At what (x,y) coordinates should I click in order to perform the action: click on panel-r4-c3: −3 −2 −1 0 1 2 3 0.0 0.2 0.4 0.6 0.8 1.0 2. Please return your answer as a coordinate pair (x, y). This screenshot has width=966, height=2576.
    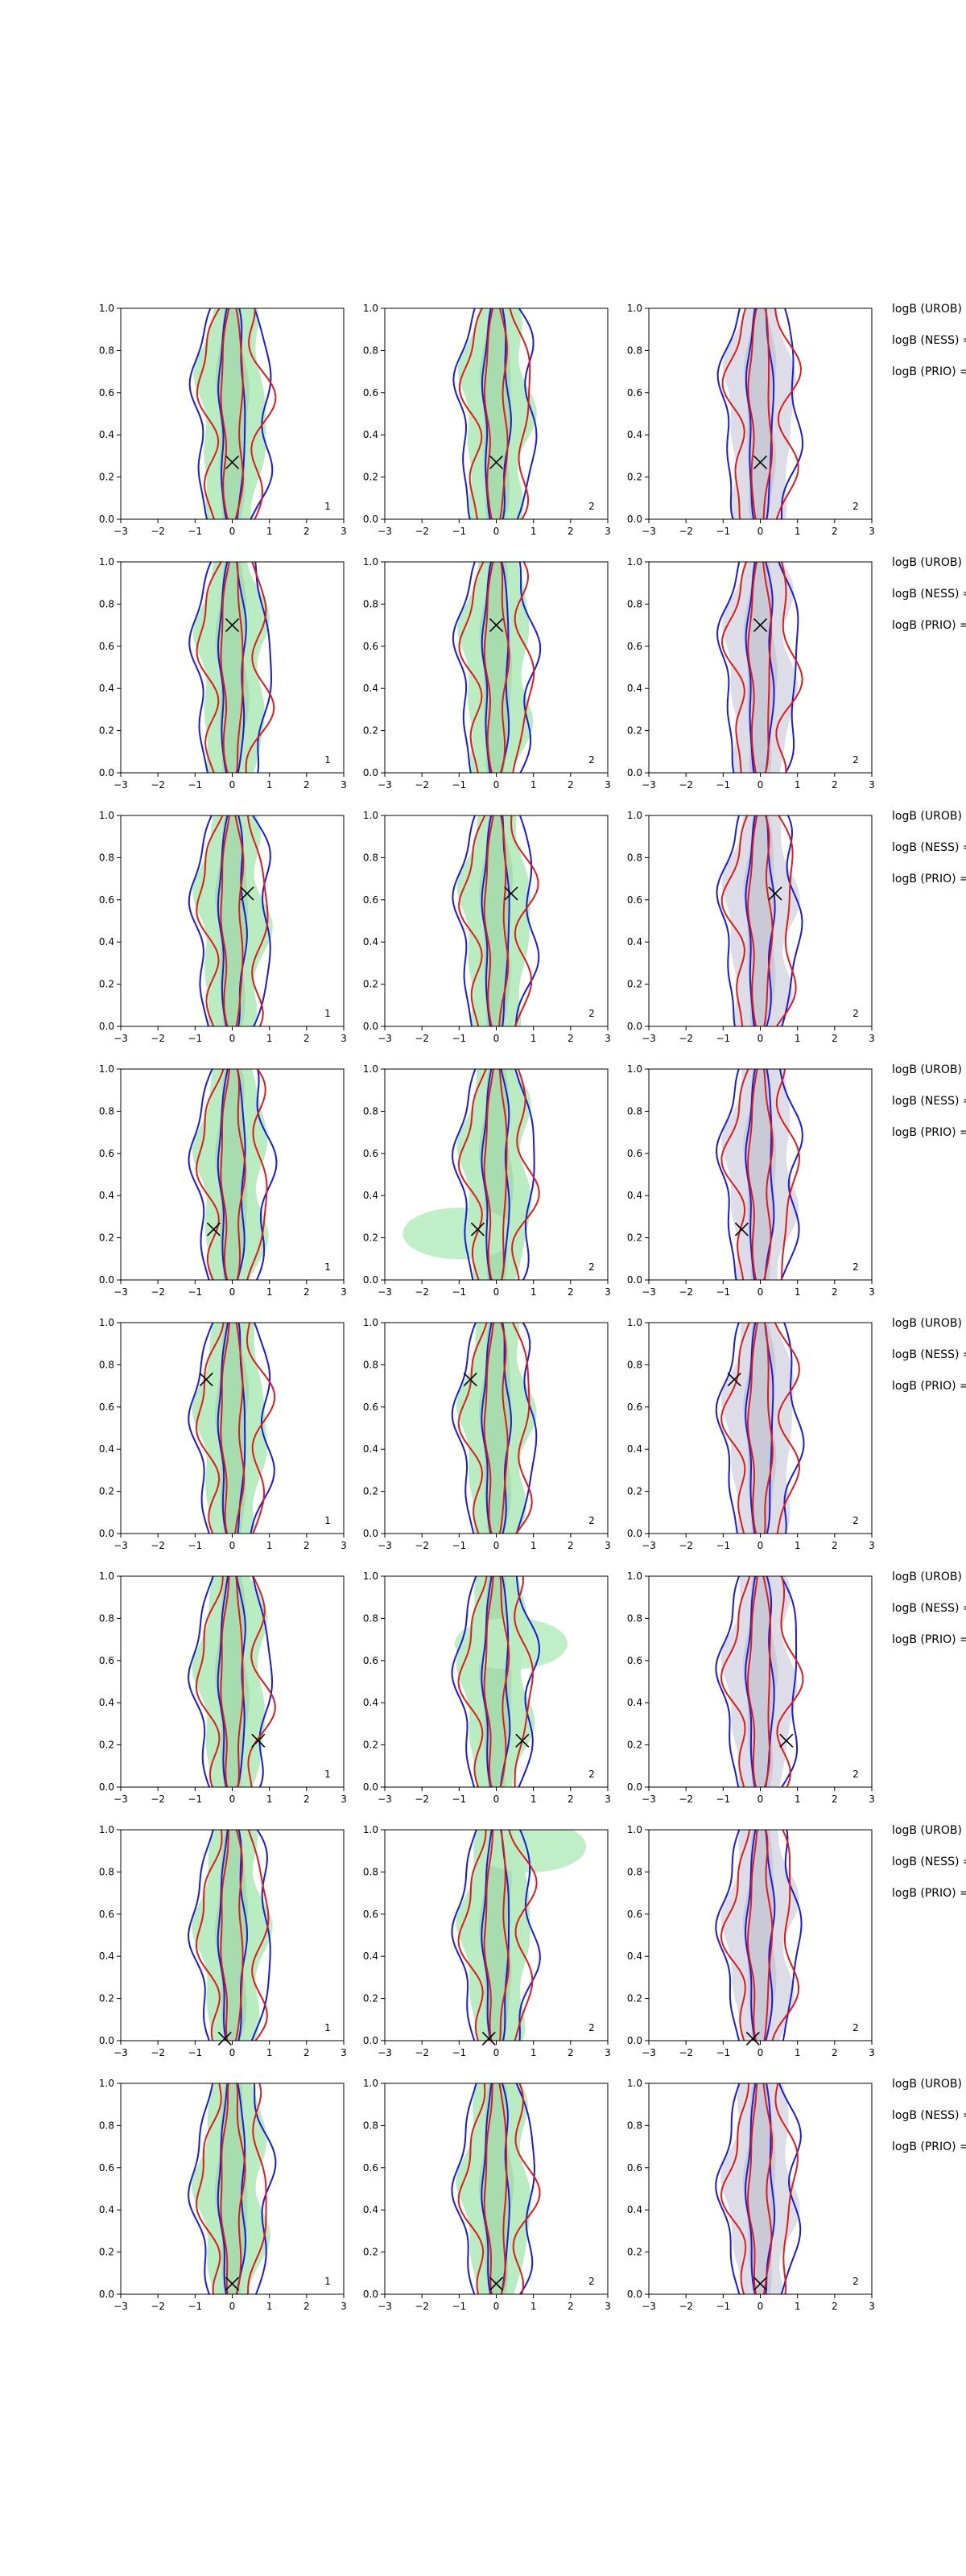
    Looking at the image, I should click on (751, 1180).